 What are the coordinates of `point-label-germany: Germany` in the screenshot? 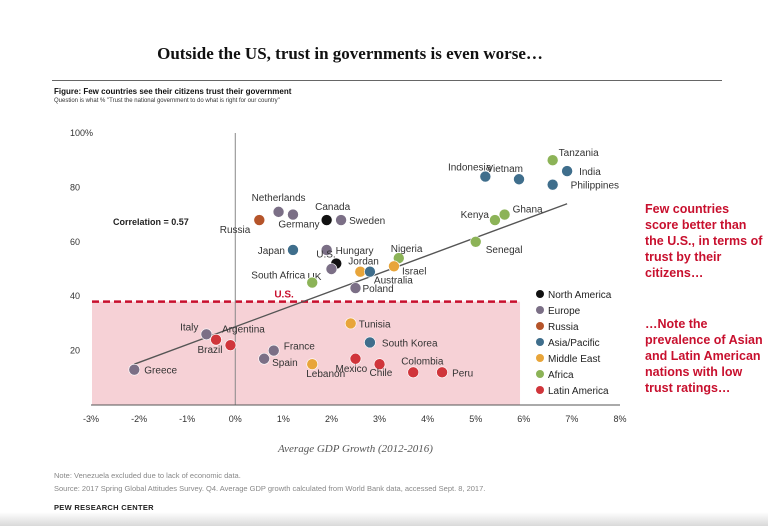 It's located at (298, 225).